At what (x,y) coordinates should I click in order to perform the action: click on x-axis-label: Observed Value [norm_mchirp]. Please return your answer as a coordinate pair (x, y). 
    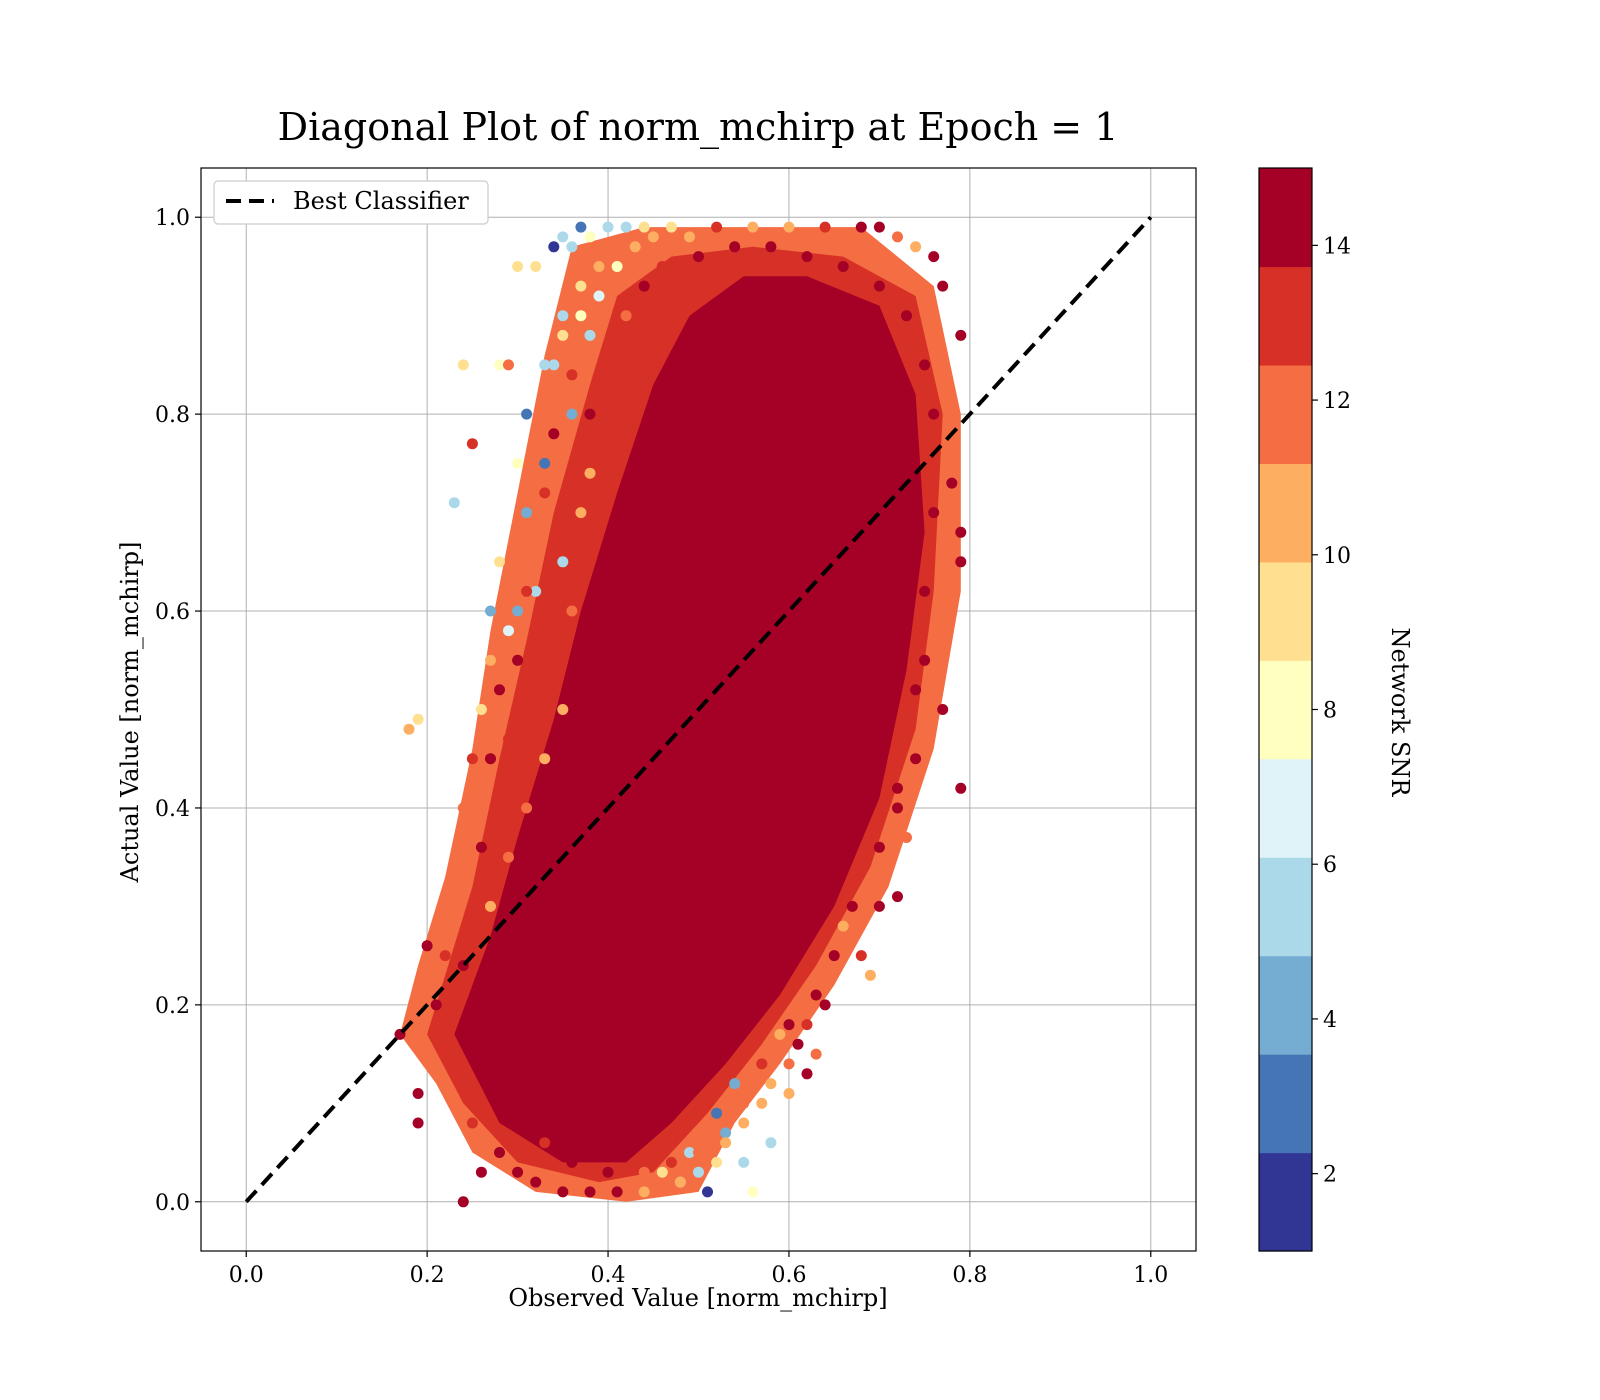
    Looking at the image, I should click on (697, 1298).